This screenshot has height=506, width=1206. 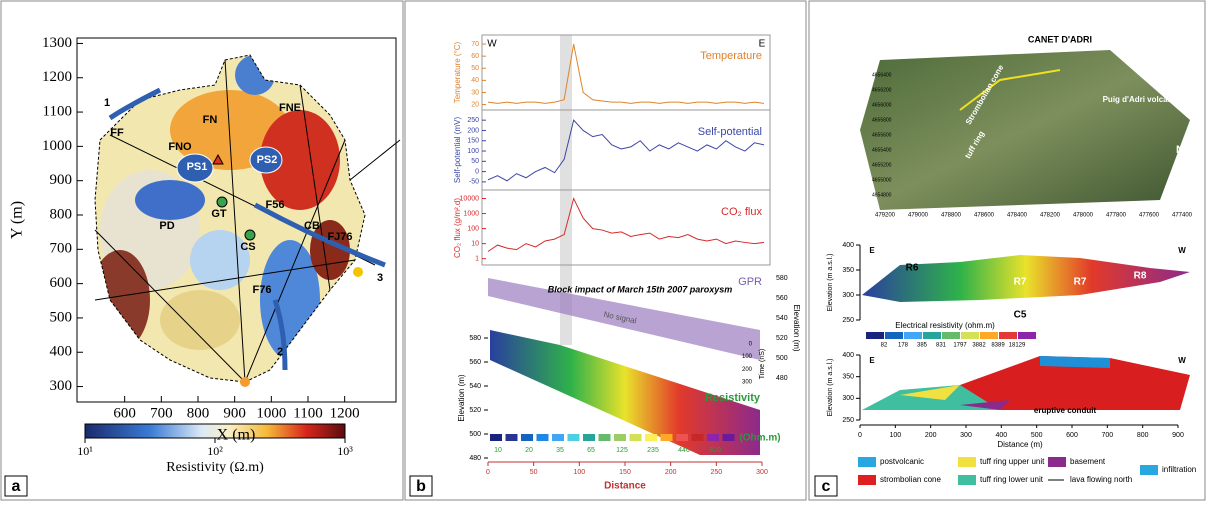 I want to click on color-scale, so click(x=612, y=437).